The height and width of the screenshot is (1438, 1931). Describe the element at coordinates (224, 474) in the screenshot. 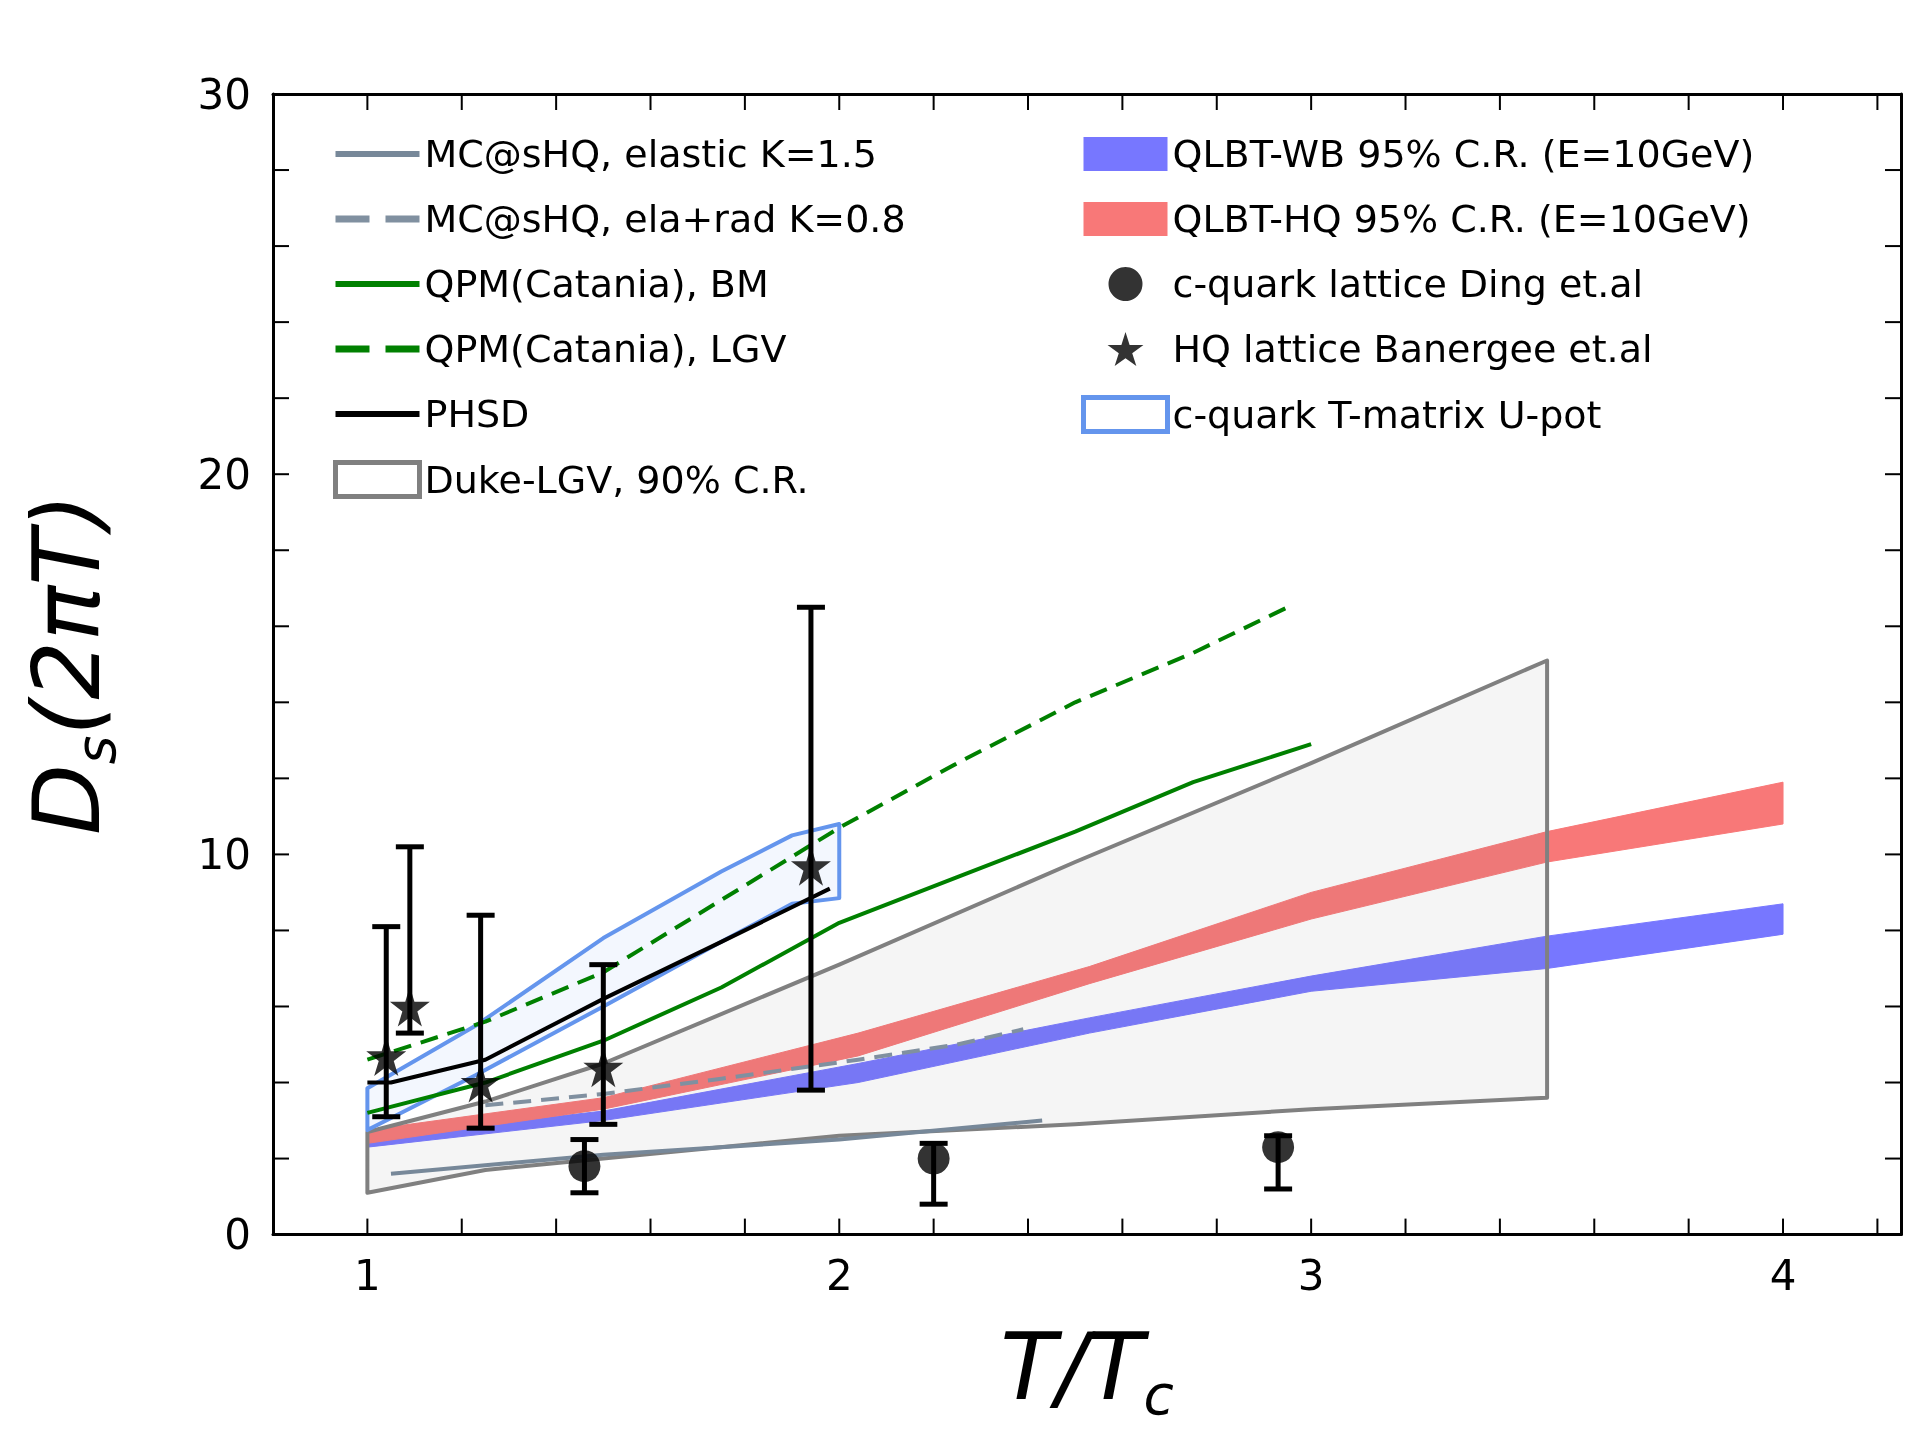

I see `y-tick-label: 20` at that location.